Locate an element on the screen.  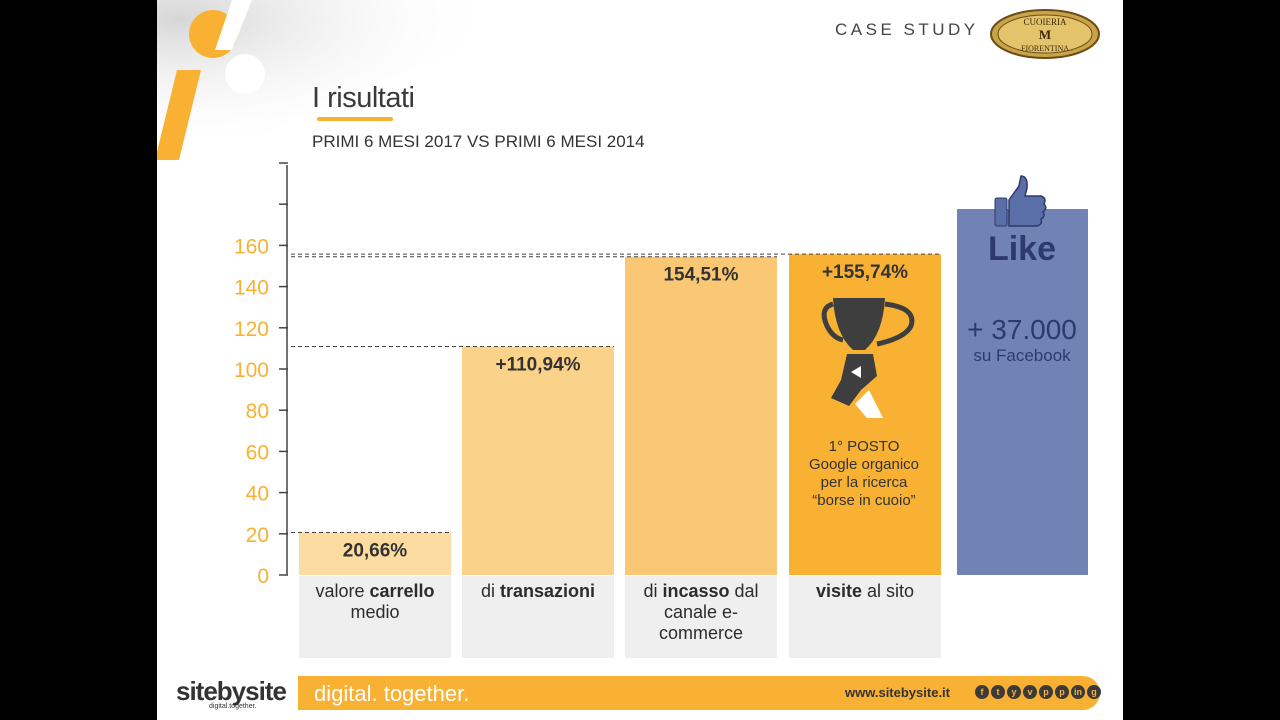
social-icon: in is located at coordinates (1078, 692).